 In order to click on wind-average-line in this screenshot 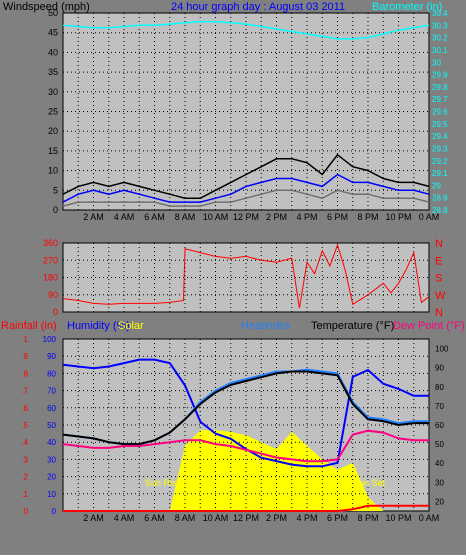, I will do `click(246, 188)`.